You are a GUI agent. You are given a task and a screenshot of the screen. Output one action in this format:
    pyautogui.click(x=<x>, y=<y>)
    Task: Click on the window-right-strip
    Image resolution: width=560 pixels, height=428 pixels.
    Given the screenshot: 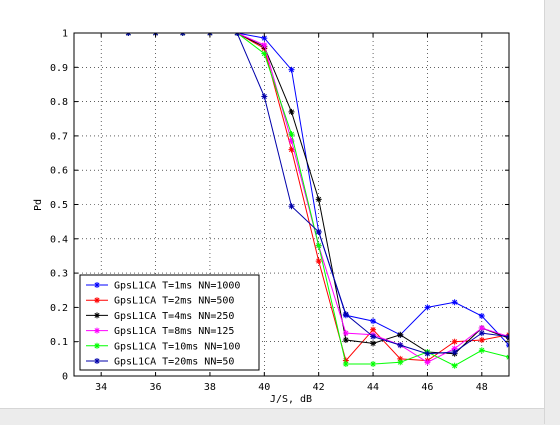 What is the action you would take?
    pyautogui.click(x=552, y=212)
    